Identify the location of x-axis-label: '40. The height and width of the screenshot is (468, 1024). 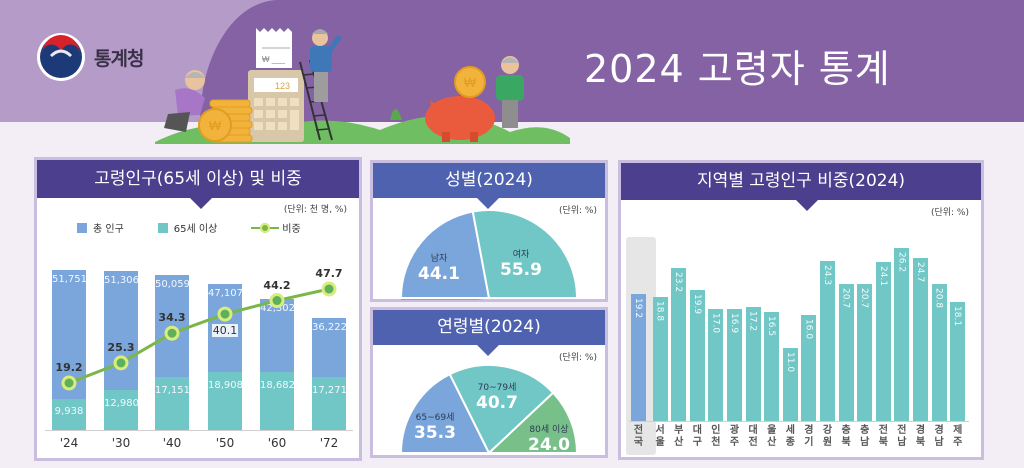
(172, 443).